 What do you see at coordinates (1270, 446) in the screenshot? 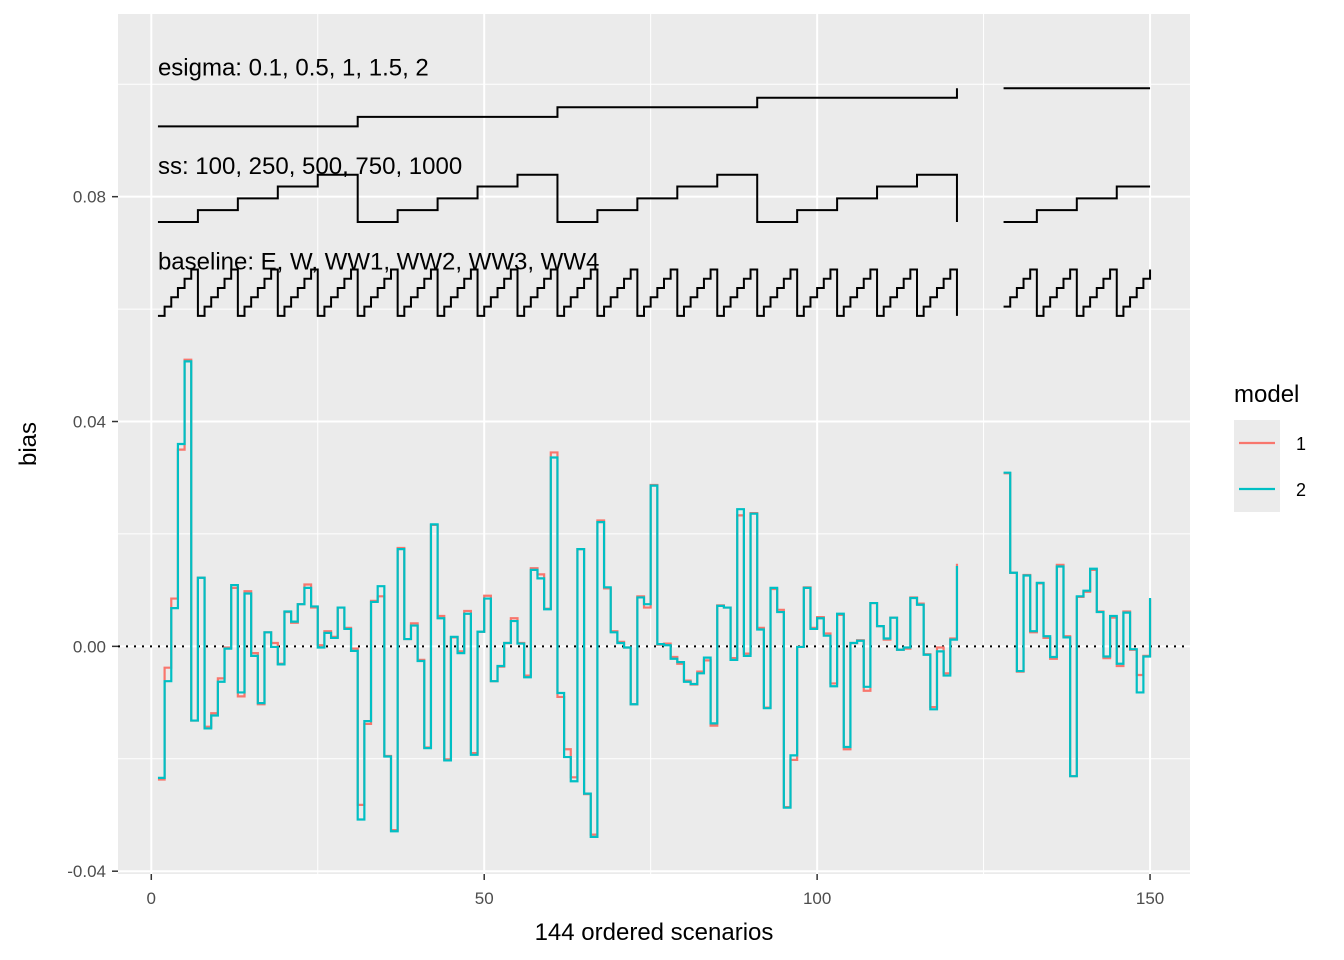
I see `legend: model 1 2` at bounding box center [1270, 446].